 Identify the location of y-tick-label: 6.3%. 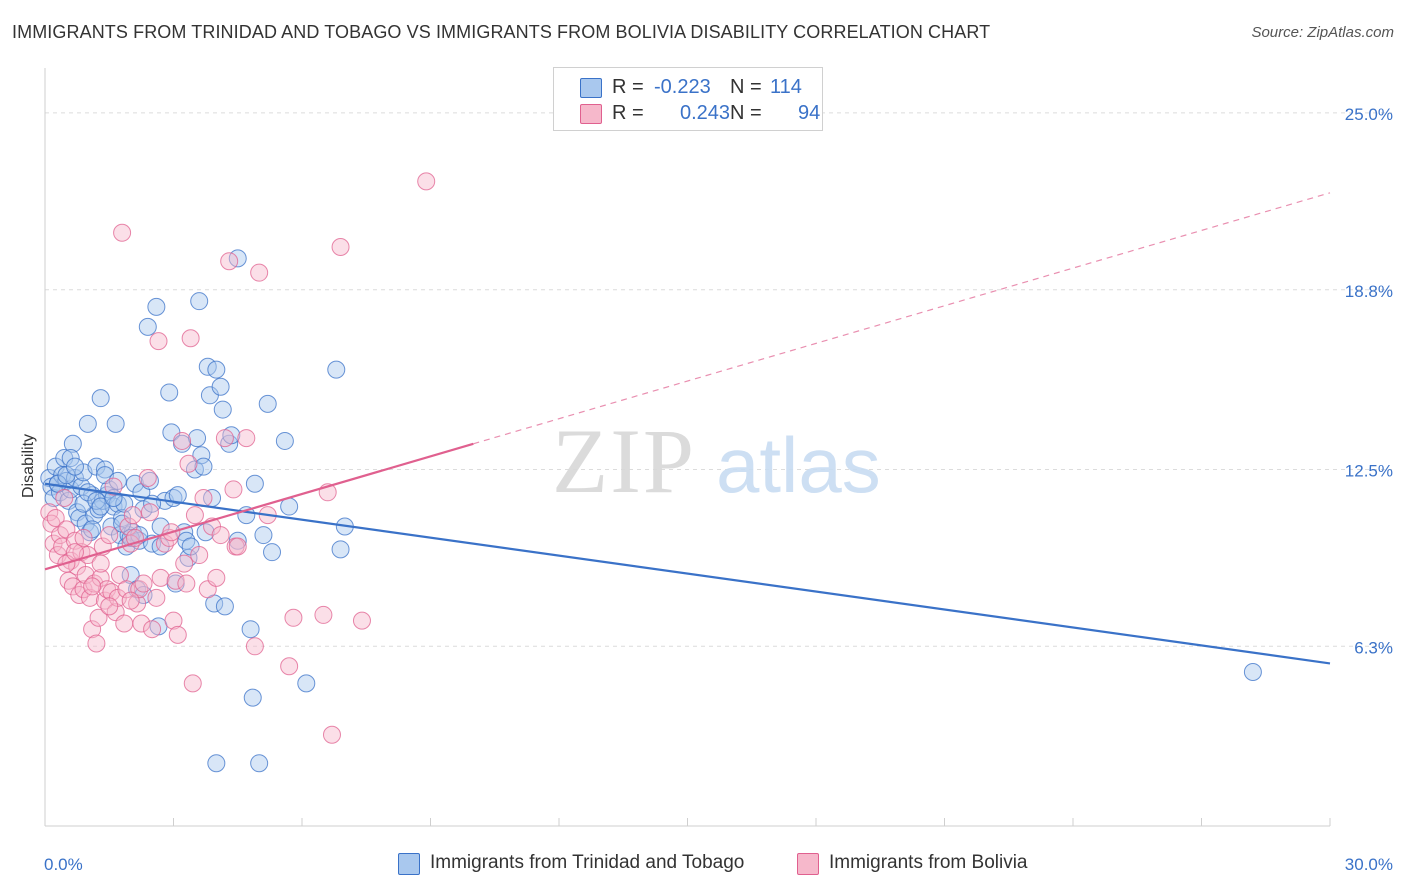
(1373, 647).